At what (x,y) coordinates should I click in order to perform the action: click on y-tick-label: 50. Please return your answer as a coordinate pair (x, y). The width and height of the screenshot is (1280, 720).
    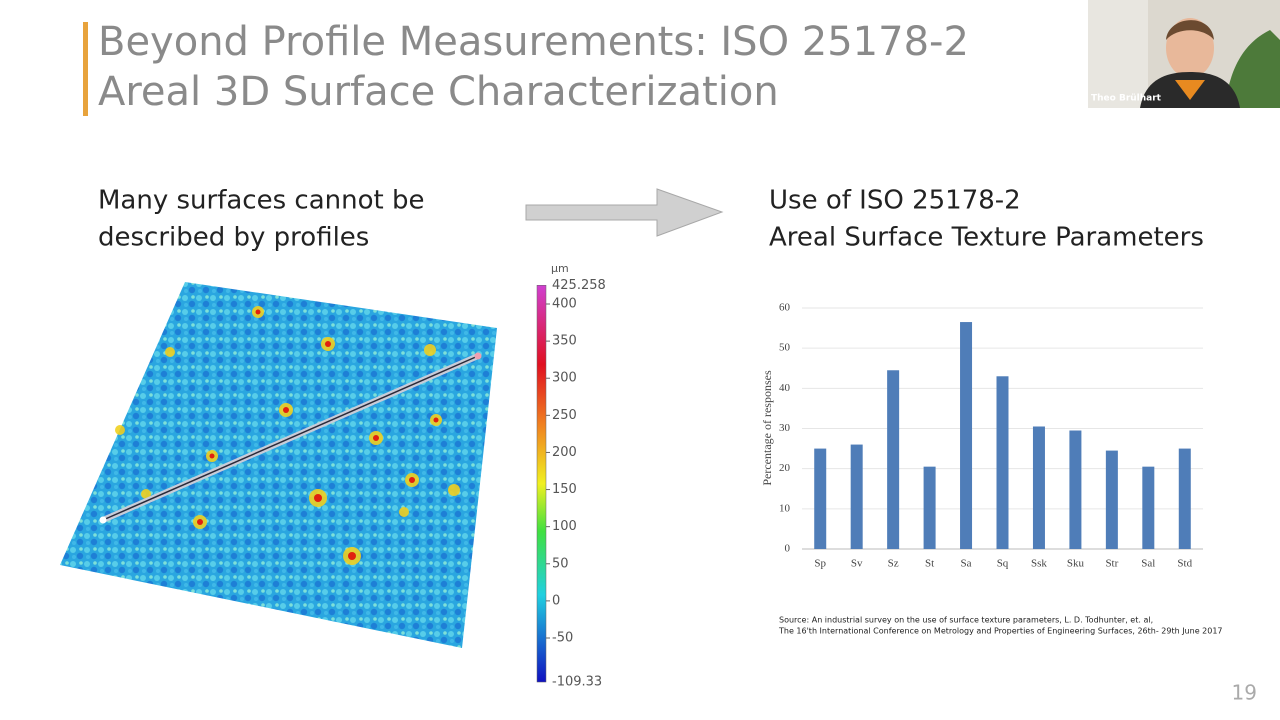
    Looking at the image, I should click on (785, 348).